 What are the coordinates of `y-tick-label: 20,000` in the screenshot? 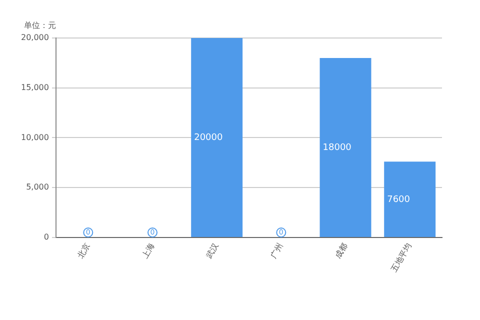 It's located at (34, 37).